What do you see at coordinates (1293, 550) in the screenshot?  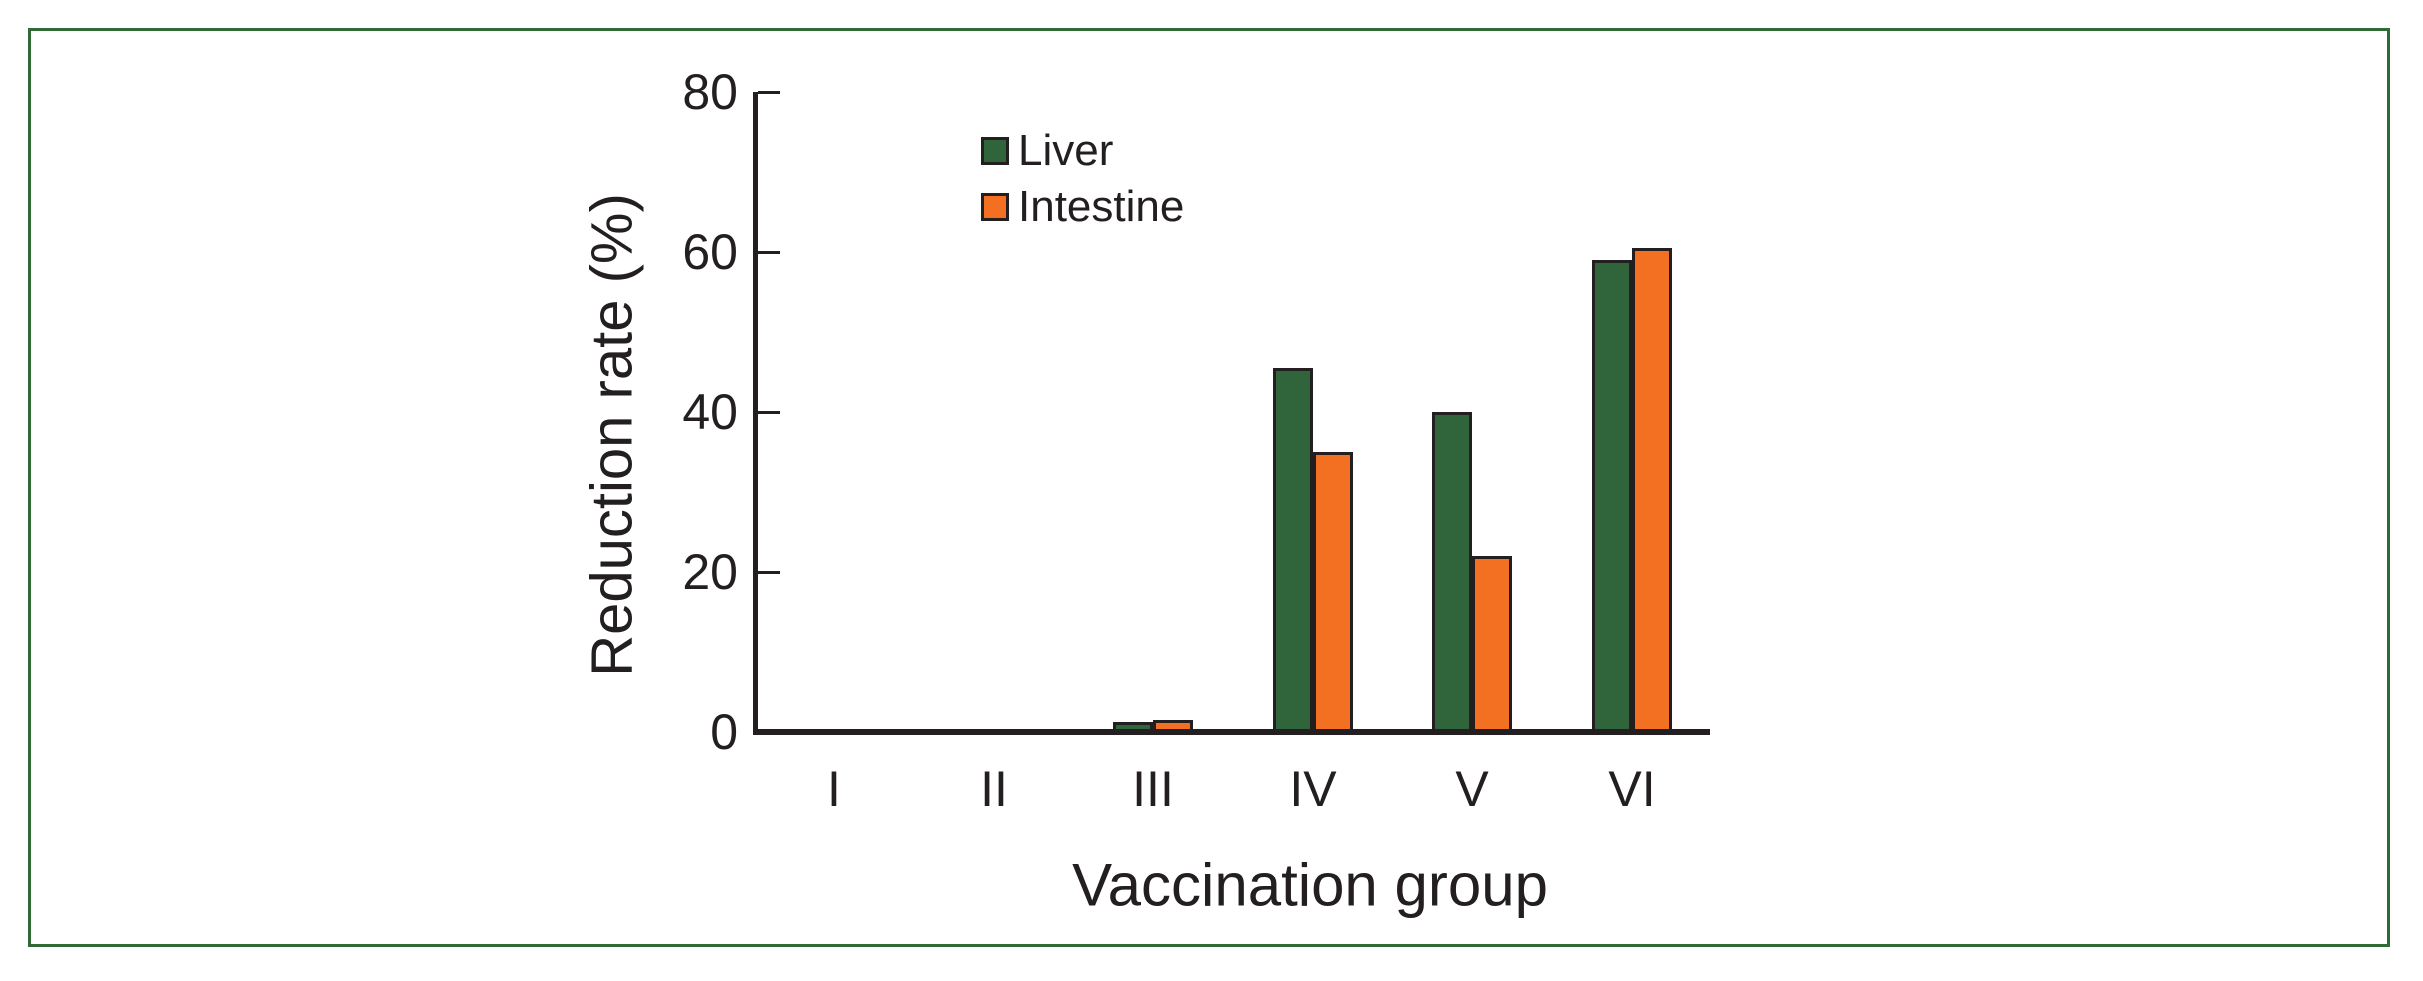 I see `bar-liver-group-iv` at bounding box center [1293, 550].